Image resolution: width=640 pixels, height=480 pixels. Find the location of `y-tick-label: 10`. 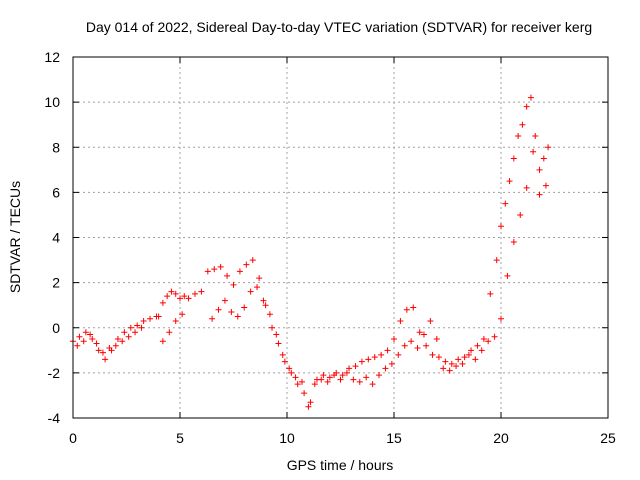

y-tick-label: 10 is located at coordinates (52, 102).